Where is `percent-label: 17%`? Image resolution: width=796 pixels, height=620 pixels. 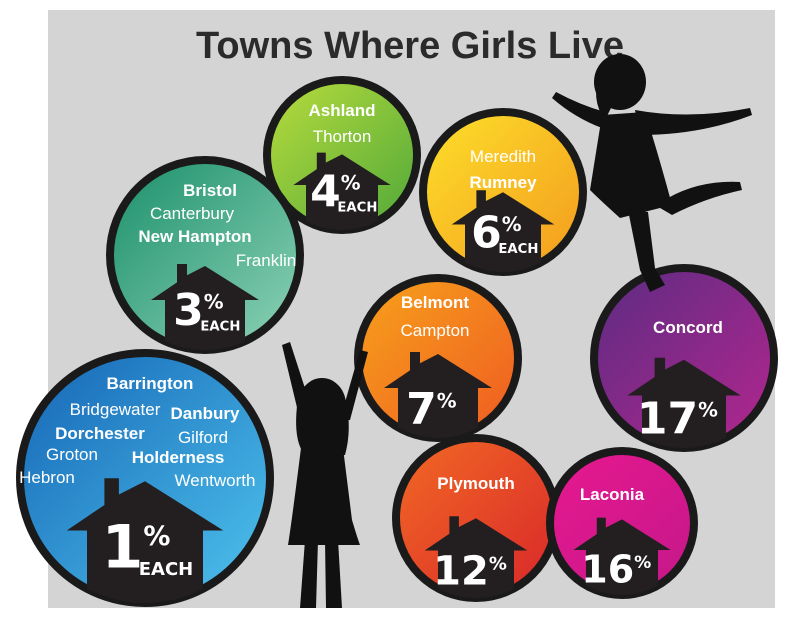 percent-label: 17% is located at coordinates (677, 418).